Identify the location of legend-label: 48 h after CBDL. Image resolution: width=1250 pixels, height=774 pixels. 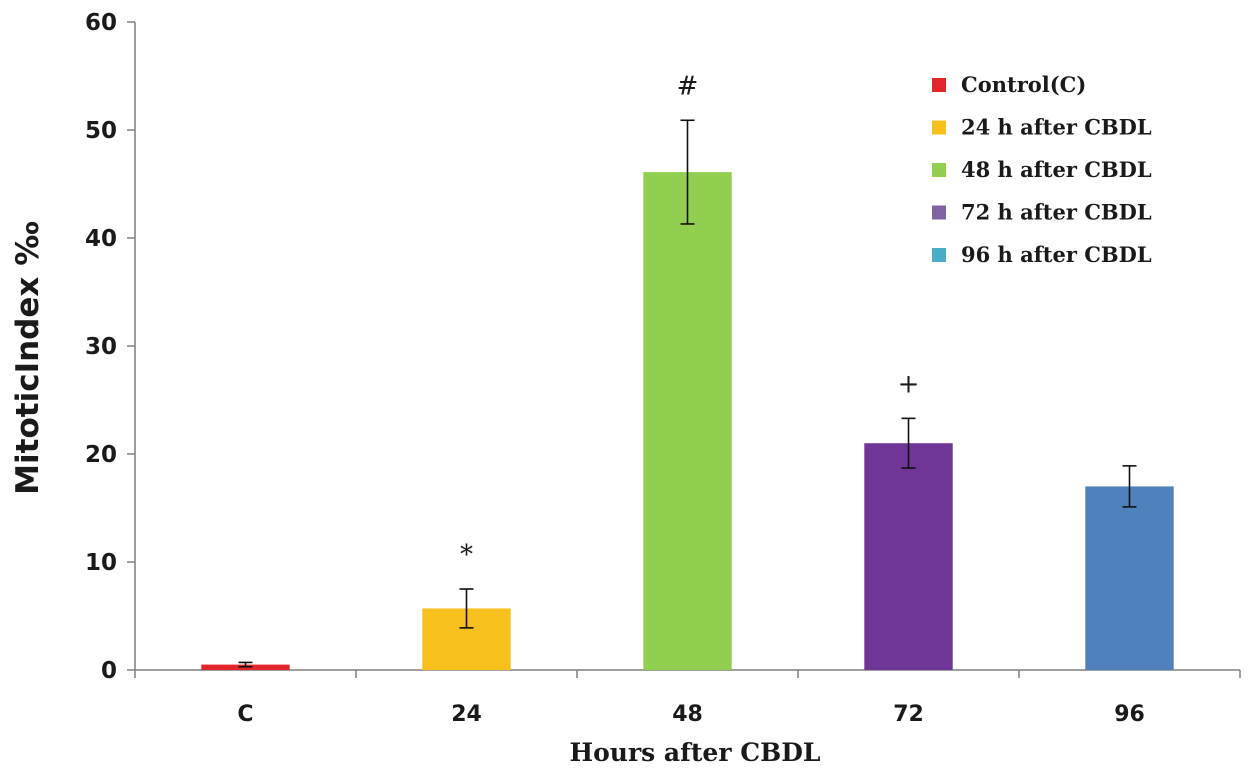
(1056, 169).